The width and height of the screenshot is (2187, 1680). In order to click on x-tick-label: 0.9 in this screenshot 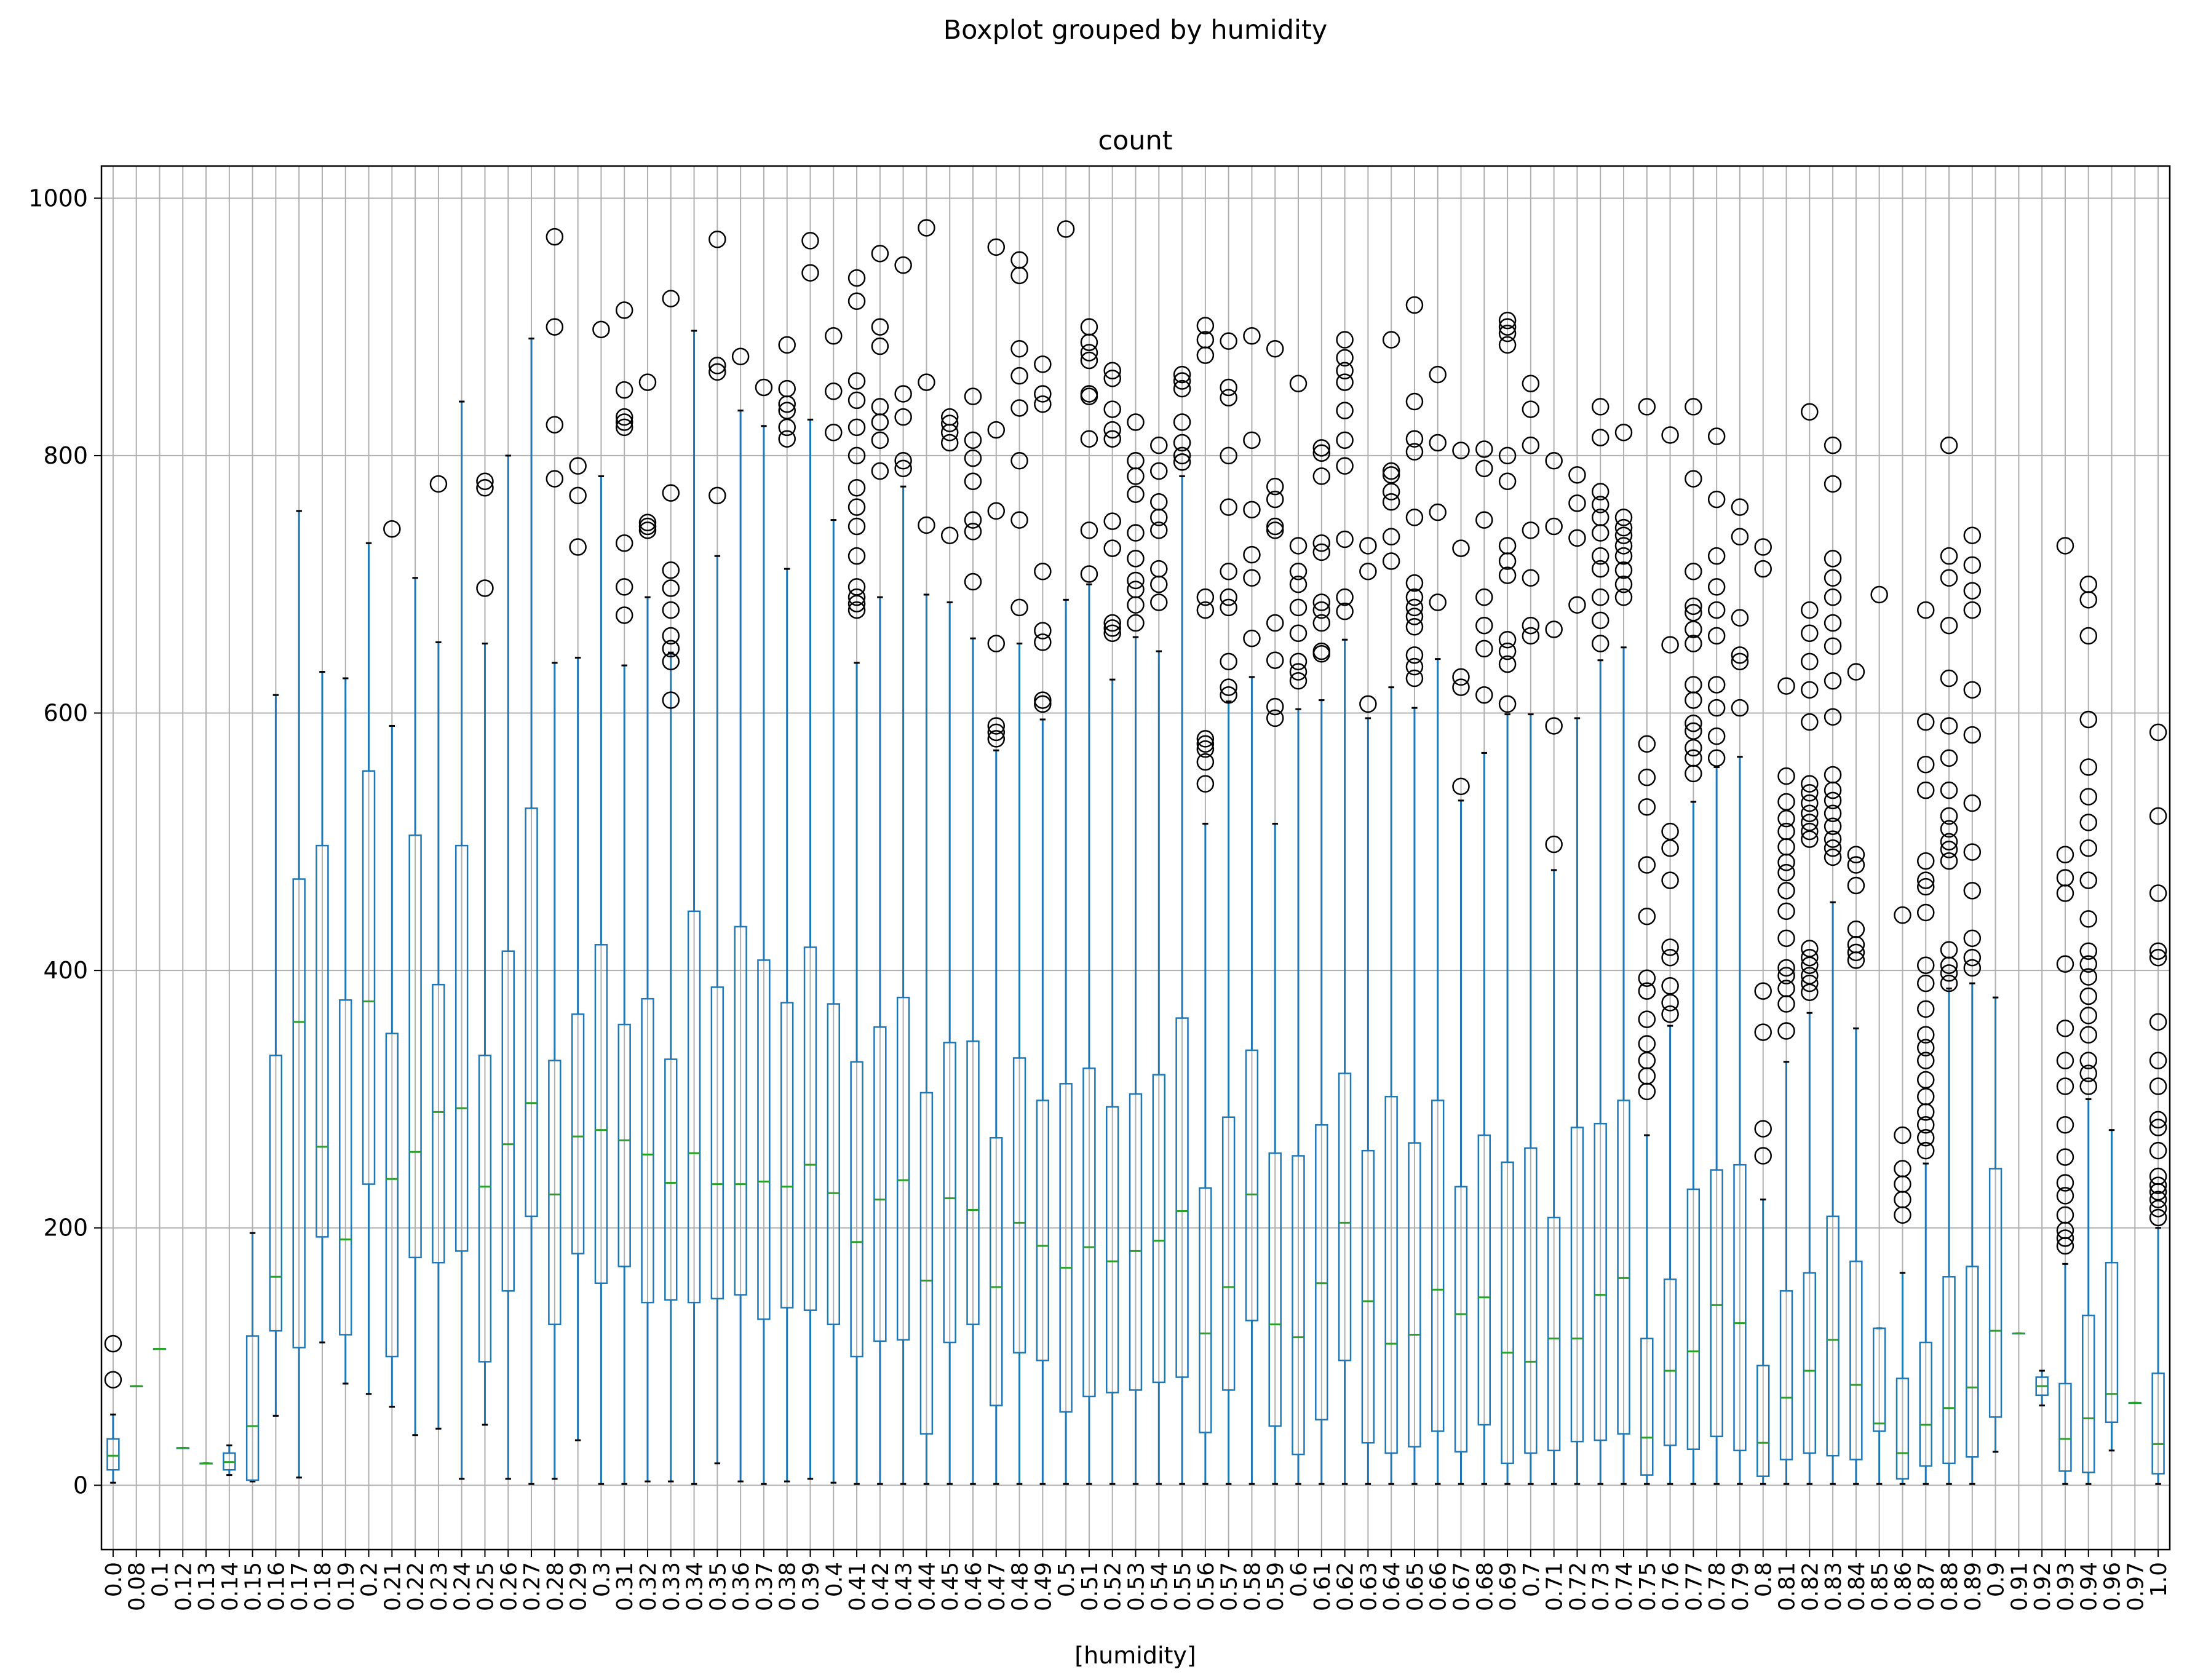, I will do `click(1996, 1579)`.